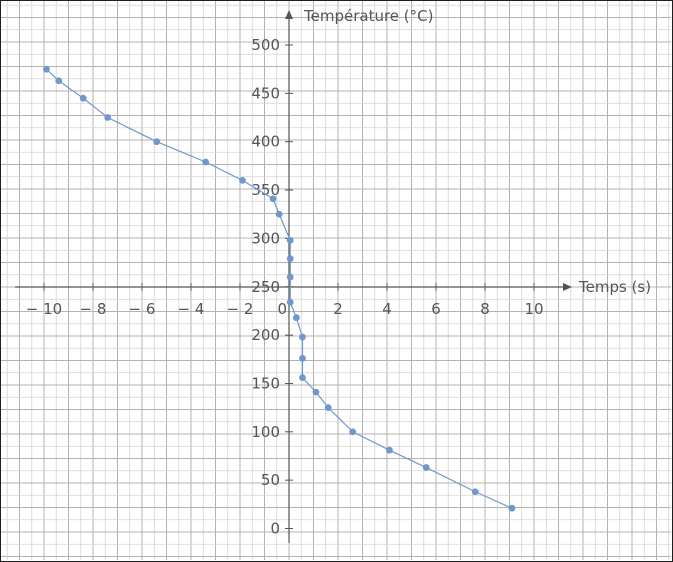 Image resolution: width=673 pixels, height=562 pixels. What do you see at coordinates (265, 432) in the screenshot?
I see `y-tick-label: 100` at bounding box center [265, 432].